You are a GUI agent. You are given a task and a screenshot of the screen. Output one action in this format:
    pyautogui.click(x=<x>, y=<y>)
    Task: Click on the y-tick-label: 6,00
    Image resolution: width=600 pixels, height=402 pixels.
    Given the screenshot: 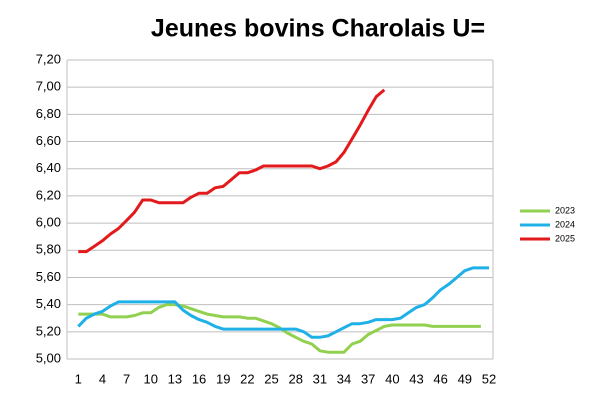 What is the action you would take?
    pyautogui.click(x=48, y=222)
    